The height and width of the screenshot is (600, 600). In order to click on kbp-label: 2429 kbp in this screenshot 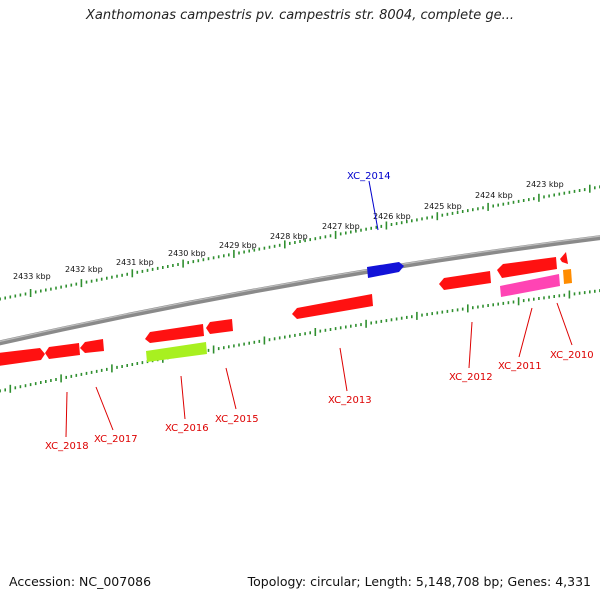, I will do `click(238, 245)`.